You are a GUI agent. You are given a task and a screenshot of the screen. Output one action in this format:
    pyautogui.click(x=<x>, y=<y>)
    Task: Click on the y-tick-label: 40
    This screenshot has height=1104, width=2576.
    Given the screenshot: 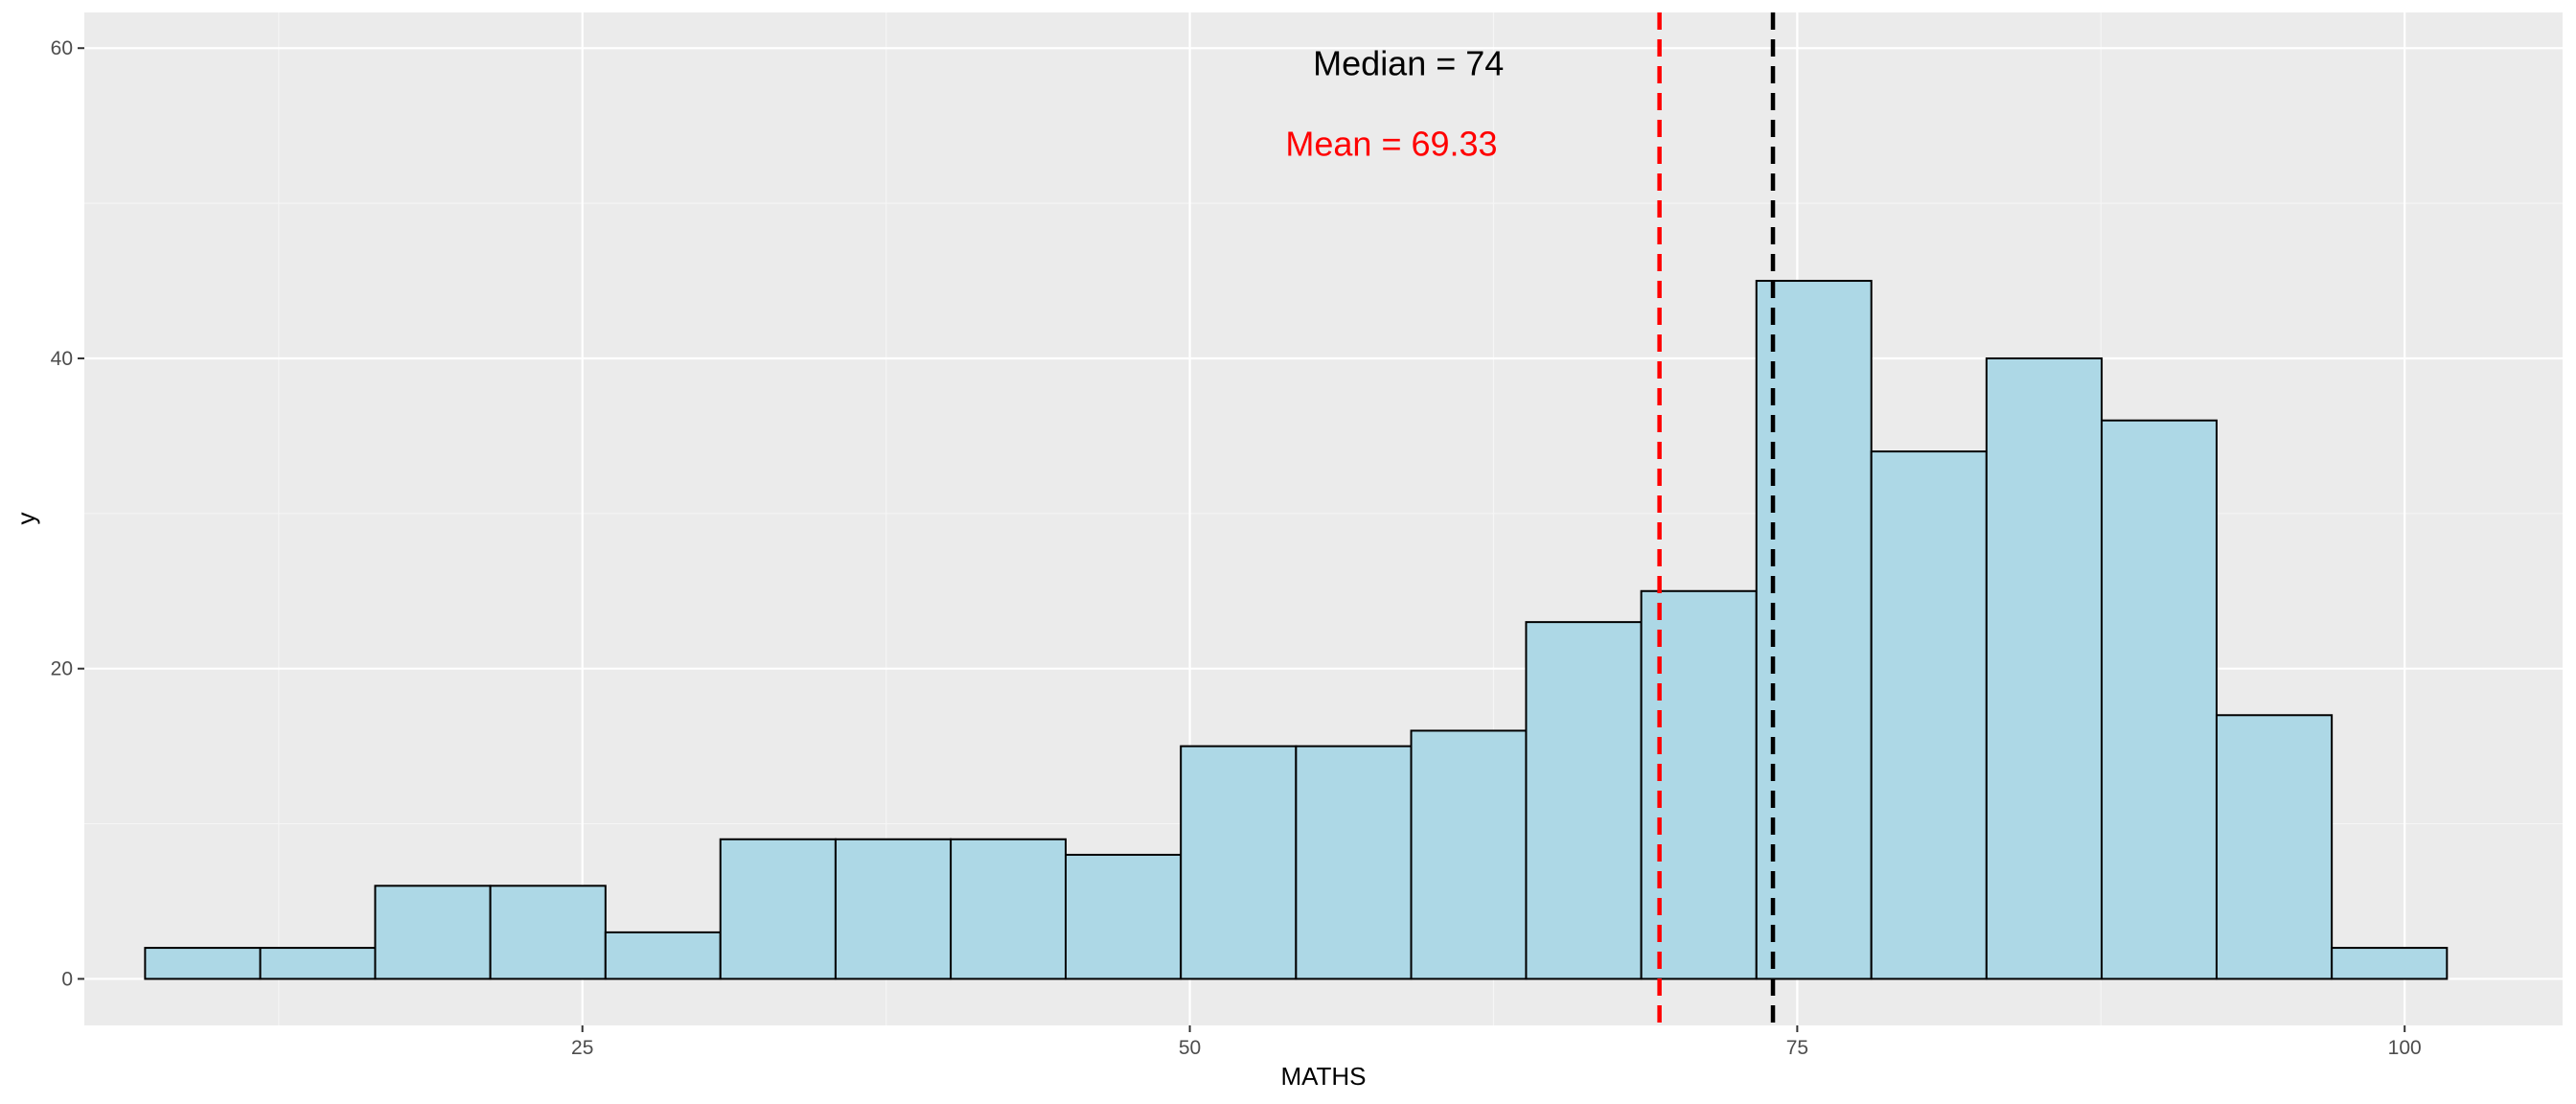 What is the action you would take?
    pyautogui.click(x=62, y=359)
    